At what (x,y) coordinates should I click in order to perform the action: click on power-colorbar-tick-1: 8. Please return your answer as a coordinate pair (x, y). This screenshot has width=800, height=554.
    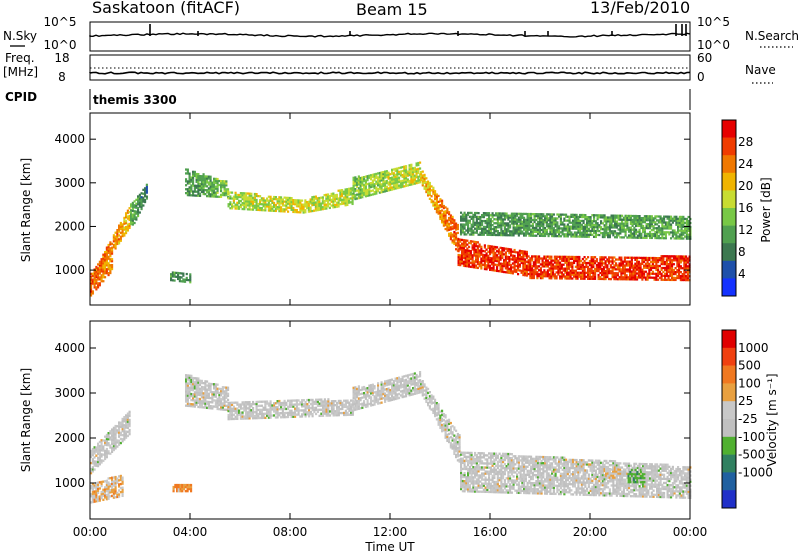
    Looking at the image, I should click on (742, 252).